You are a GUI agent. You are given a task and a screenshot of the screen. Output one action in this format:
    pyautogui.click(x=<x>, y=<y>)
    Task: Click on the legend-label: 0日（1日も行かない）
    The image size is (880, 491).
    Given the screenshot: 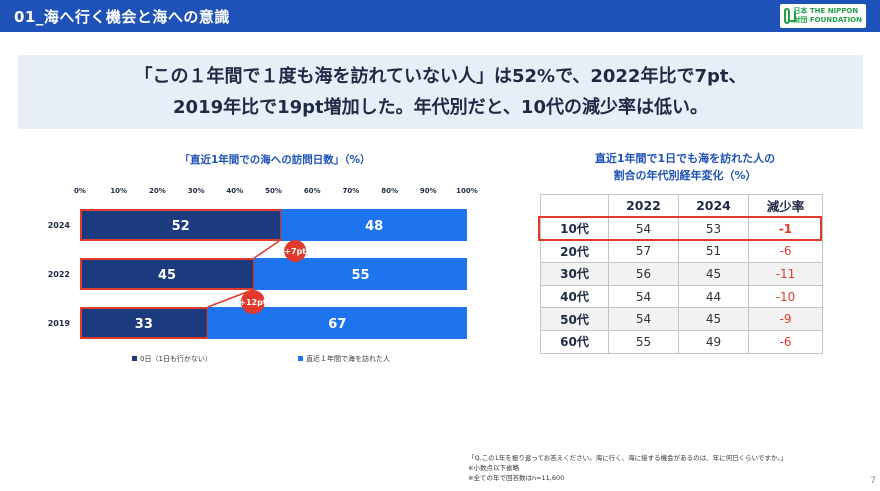 What is the action you would take?
    pyautogui.click(x=176, y=358)
    